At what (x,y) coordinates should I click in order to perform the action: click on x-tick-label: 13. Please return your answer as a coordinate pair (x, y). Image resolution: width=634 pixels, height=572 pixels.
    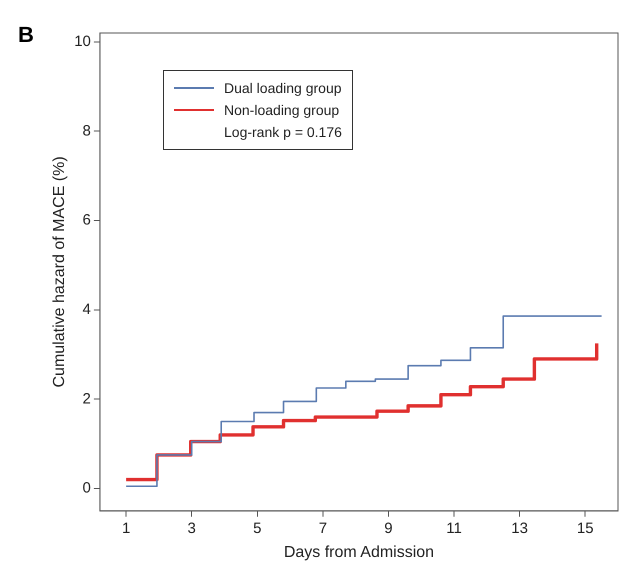
    Looking at the image, I should click on (519, 528).